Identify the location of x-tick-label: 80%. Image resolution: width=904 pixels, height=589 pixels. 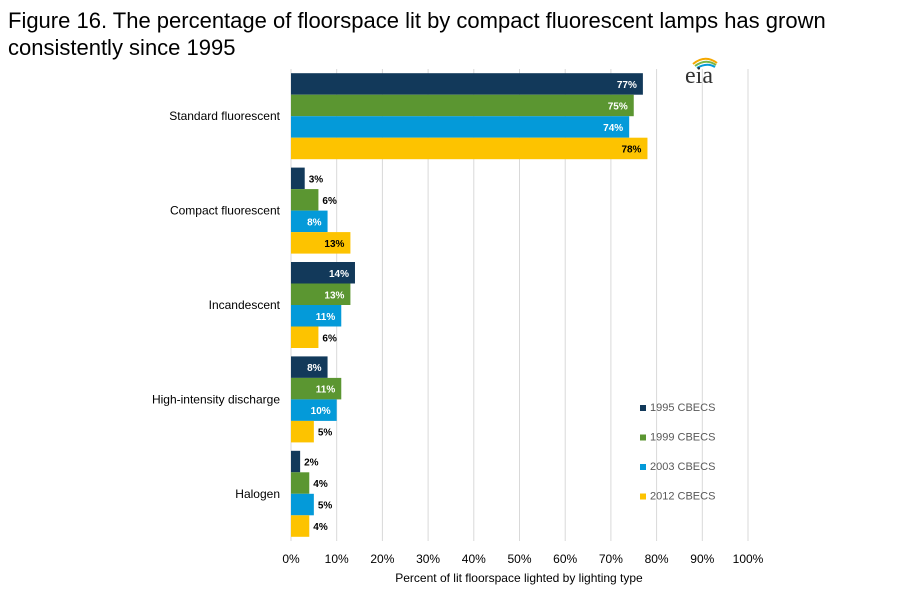
(657, 559).